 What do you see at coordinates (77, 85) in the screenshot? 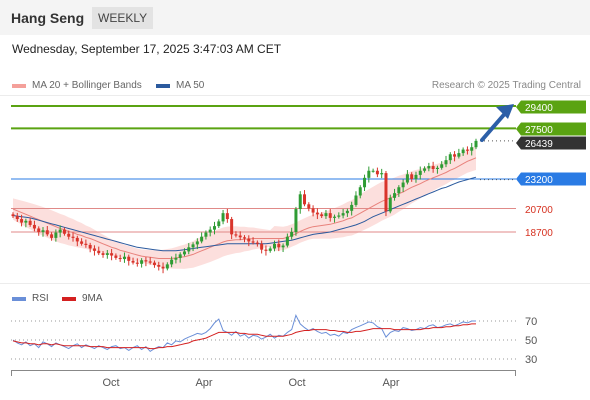
I see `legend-item-ma20: MA 20 + Bollinger Bands` at bounding box center [77, 85].